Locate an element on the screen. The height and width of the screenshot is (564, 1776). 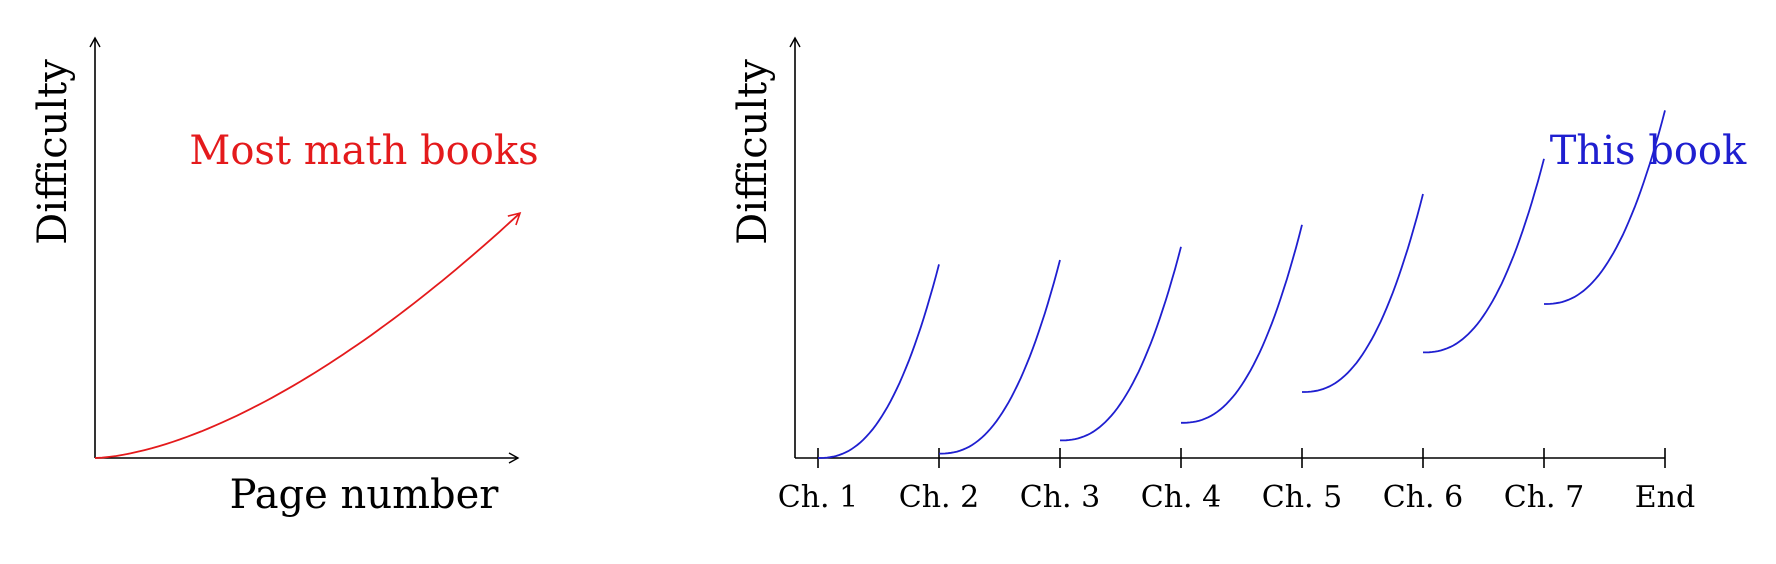
tick-label: Ch. 5 is located at coordinates (1302, 497).